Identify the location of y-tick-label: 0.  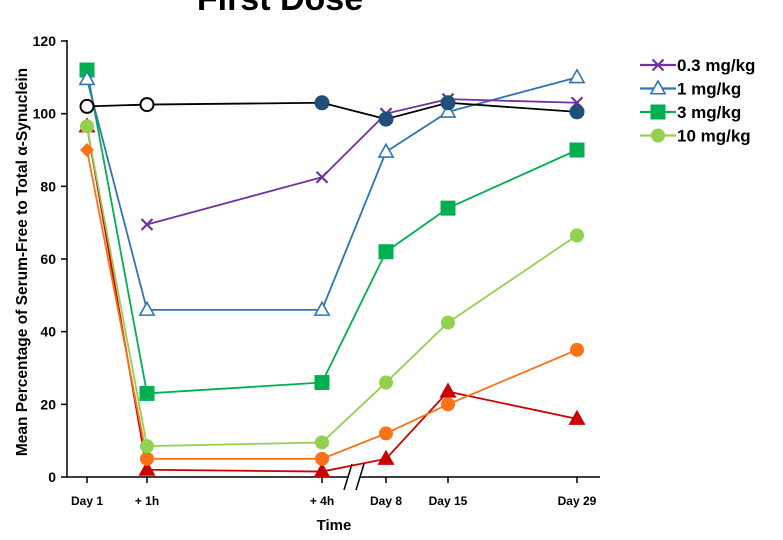
(52, 477).